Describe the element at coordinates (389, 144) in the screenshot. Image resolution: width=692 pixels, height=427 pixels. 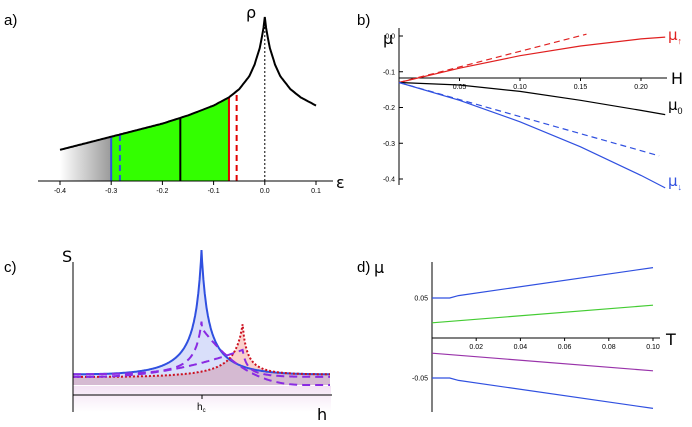
I see `panel-b-y-tick-label: -0.3` at that location.